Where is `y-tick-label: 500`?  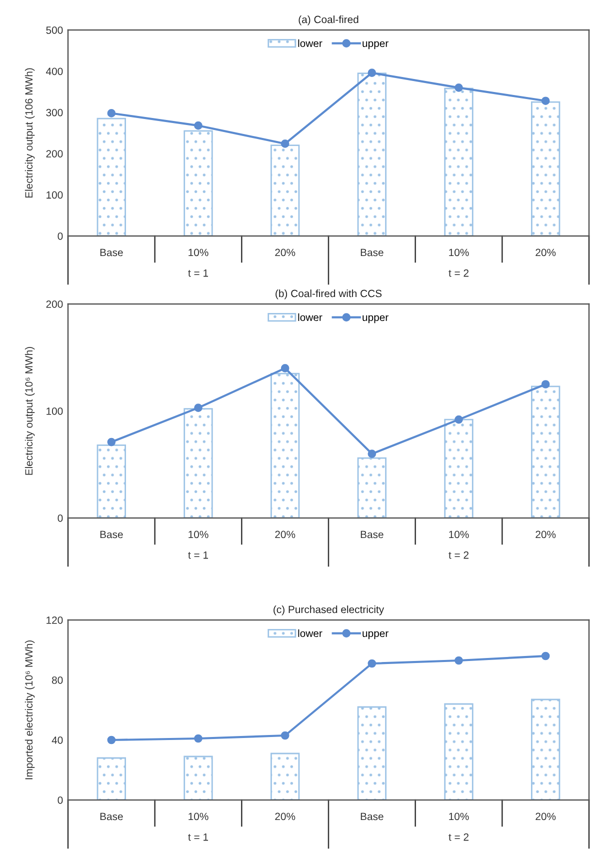
y-tick-label: 500 is located at coordinates (54, 30).